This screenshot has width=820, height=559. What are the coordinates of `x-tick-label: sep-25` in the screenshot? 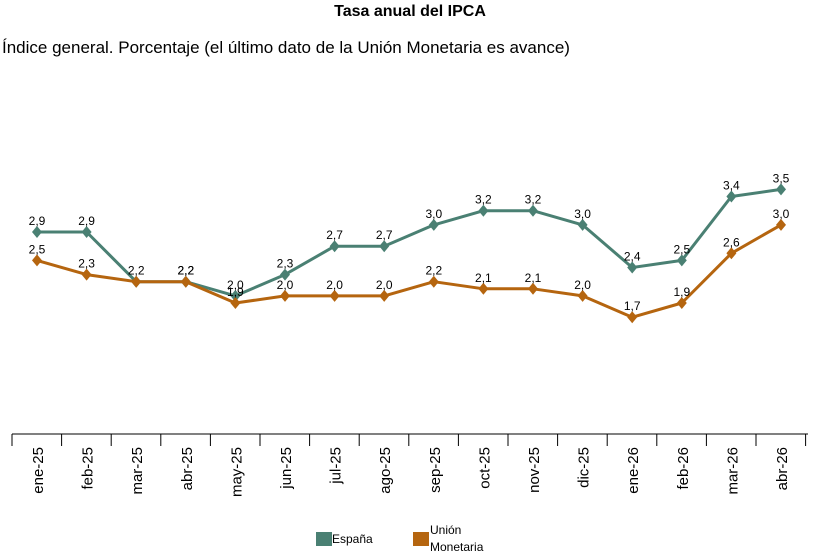 It's located at (435, 470).